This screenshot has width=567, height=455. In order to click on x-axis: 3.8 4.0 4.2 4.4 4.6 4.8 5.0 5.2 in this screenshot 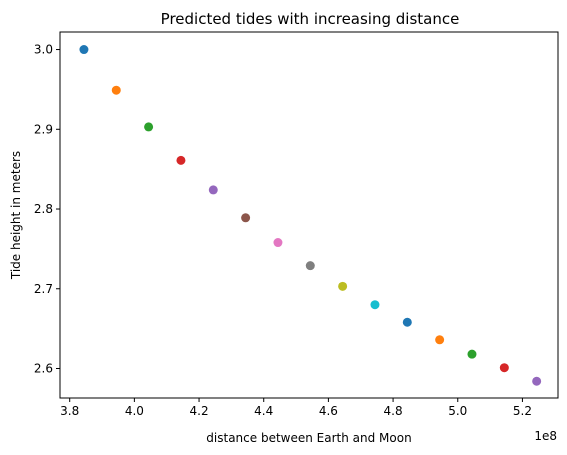, I will do `click(296, 408)`.